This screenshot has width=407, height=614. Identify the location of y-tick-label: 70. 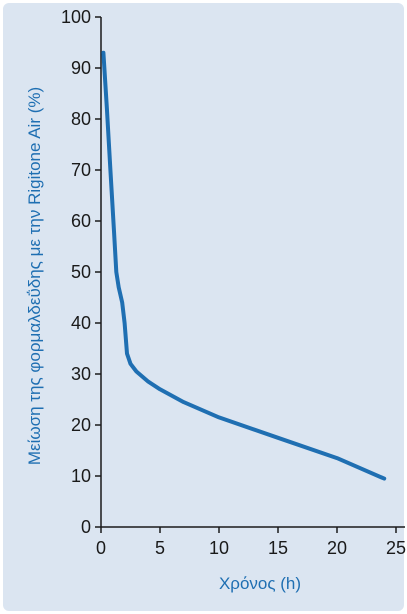
(81, 170).